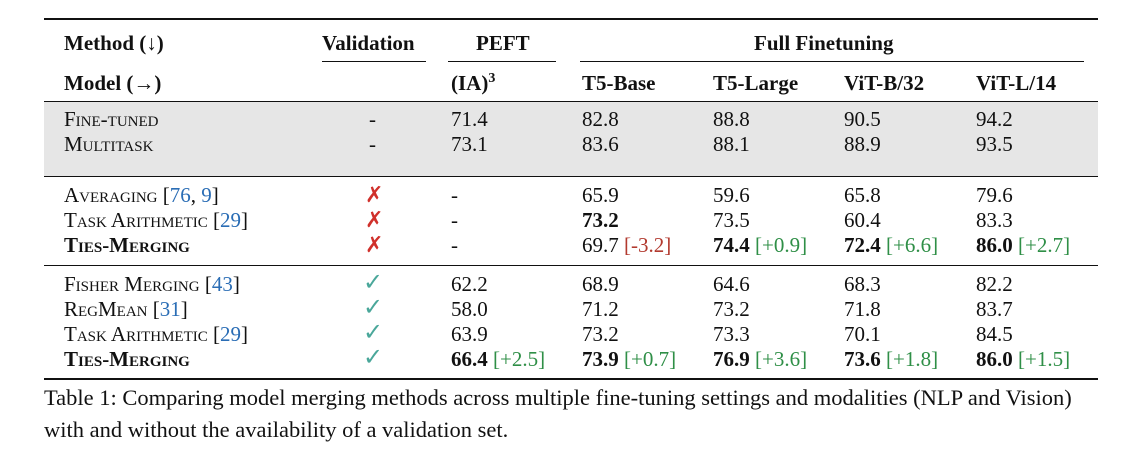 The image size is (1142, 454). I want to click on row-finetuned-vit-b32: 90.5, so click(862, 119).